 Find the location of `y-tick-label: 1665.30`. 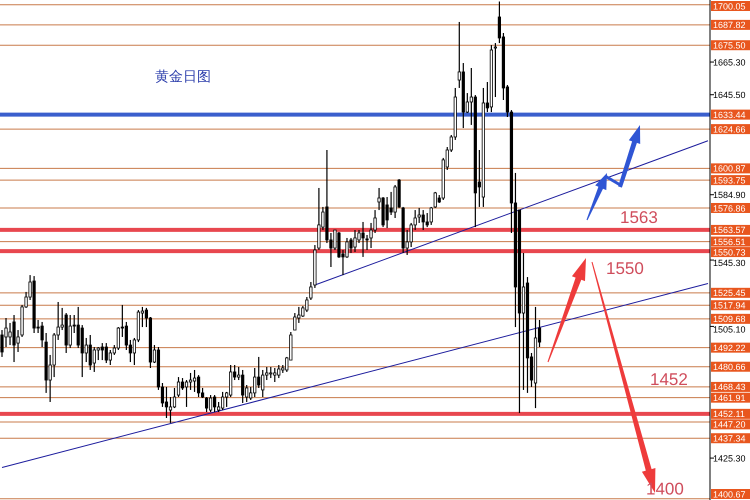

y-tick-label: 1665.30 is located at coordinates (729, 62).